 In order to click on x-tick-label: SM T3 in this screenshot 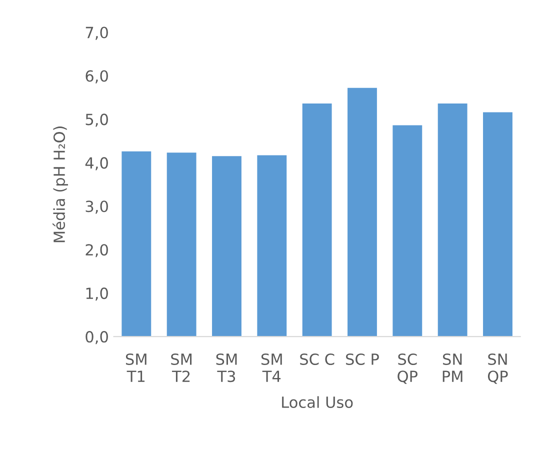, I will do `click(226, 367)`.